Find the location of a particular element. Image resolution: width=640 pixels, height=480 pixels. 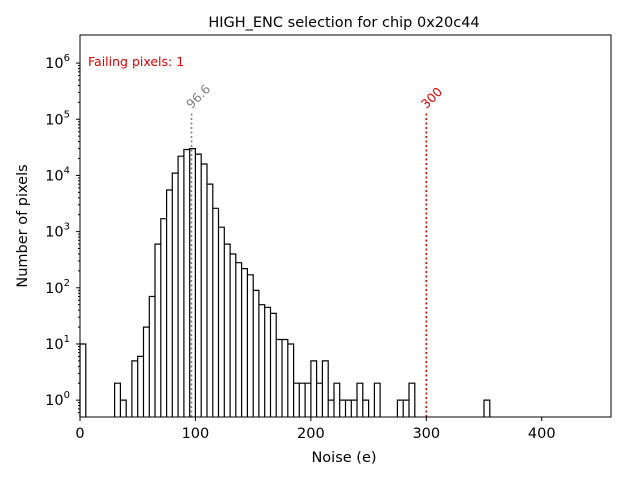

x-tick-label: 200 is located at coordinates (311, 434).